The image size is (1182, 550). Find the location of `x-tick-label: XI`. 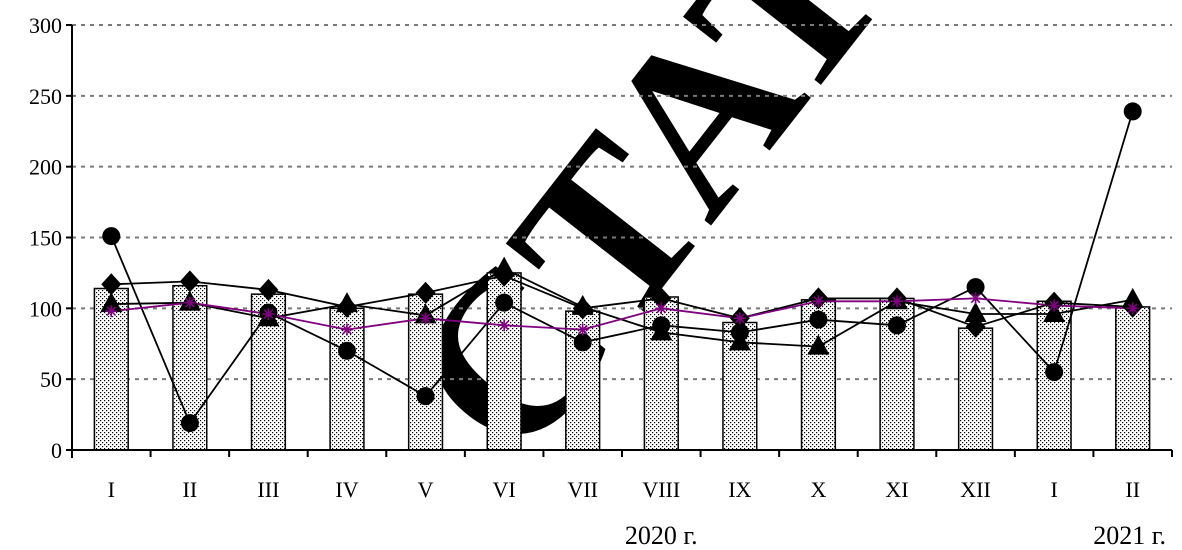

x-tick-label: XI is located at coordinates (896, 489).